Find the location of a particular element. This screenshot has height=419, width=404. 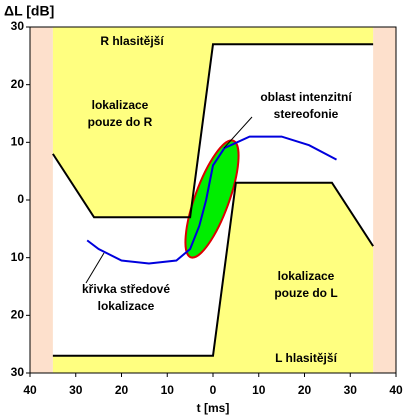

x-tick-label: 0 is located at coordinates (213, 390).